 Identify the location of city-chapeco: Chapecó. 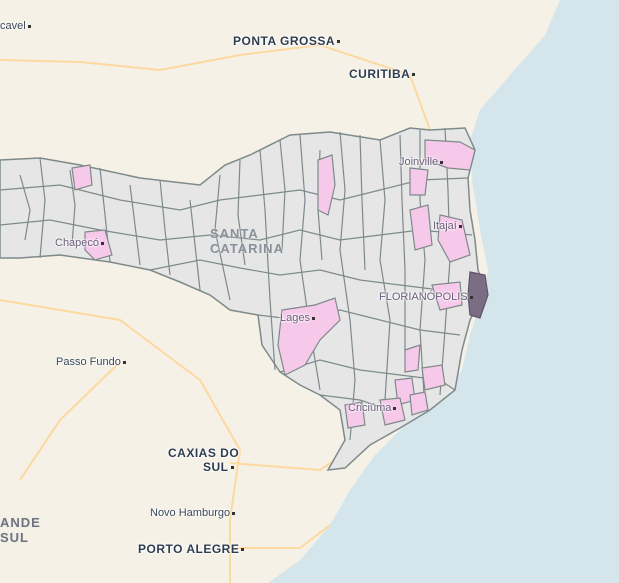
(80, 243).